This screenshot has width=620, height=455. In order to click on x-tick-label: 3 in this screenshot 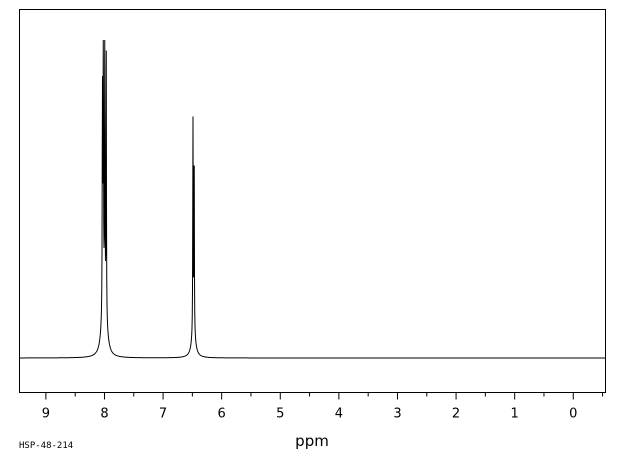, I will do `click(397, 414)`.